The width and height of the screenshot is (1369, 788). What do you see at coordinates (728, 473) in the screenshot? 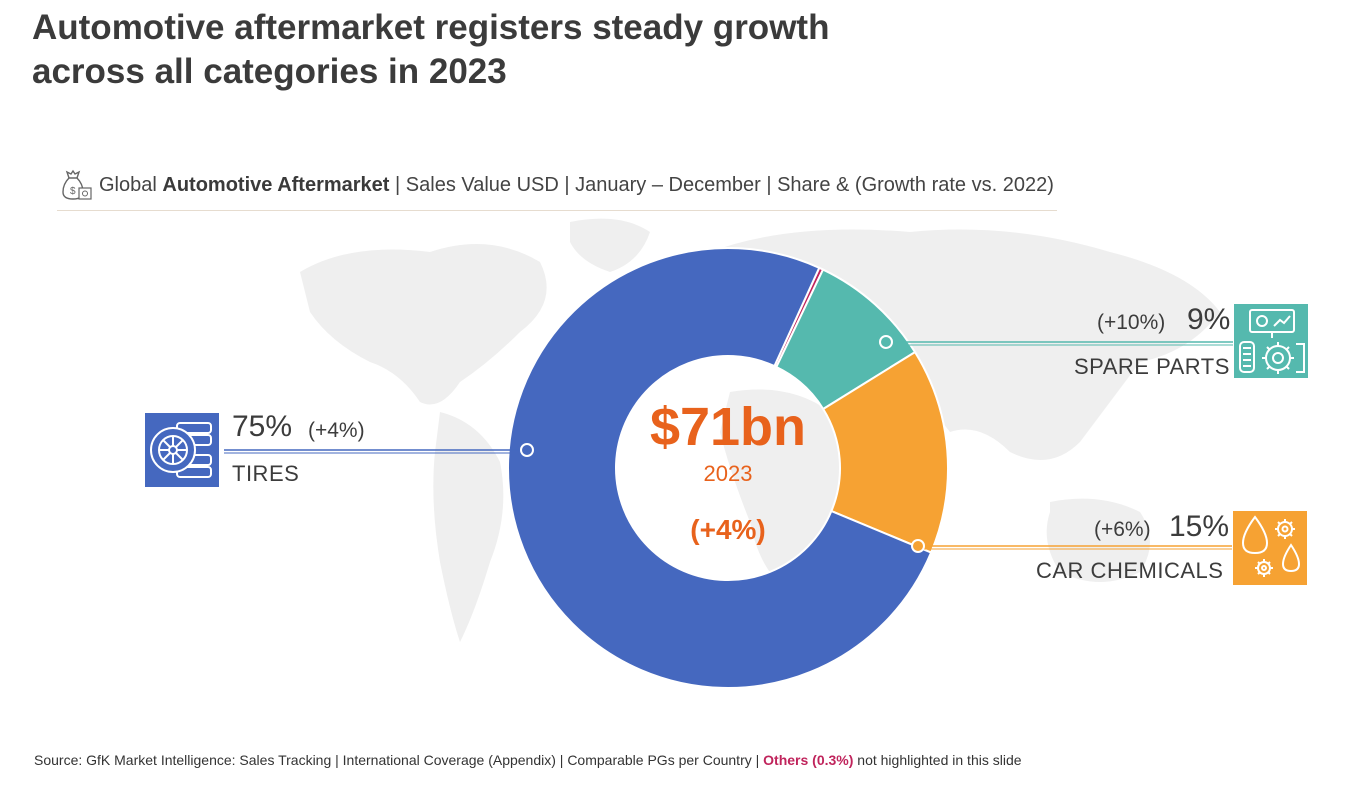
I see `total-year: 2023` at bounding box center [728, 473].